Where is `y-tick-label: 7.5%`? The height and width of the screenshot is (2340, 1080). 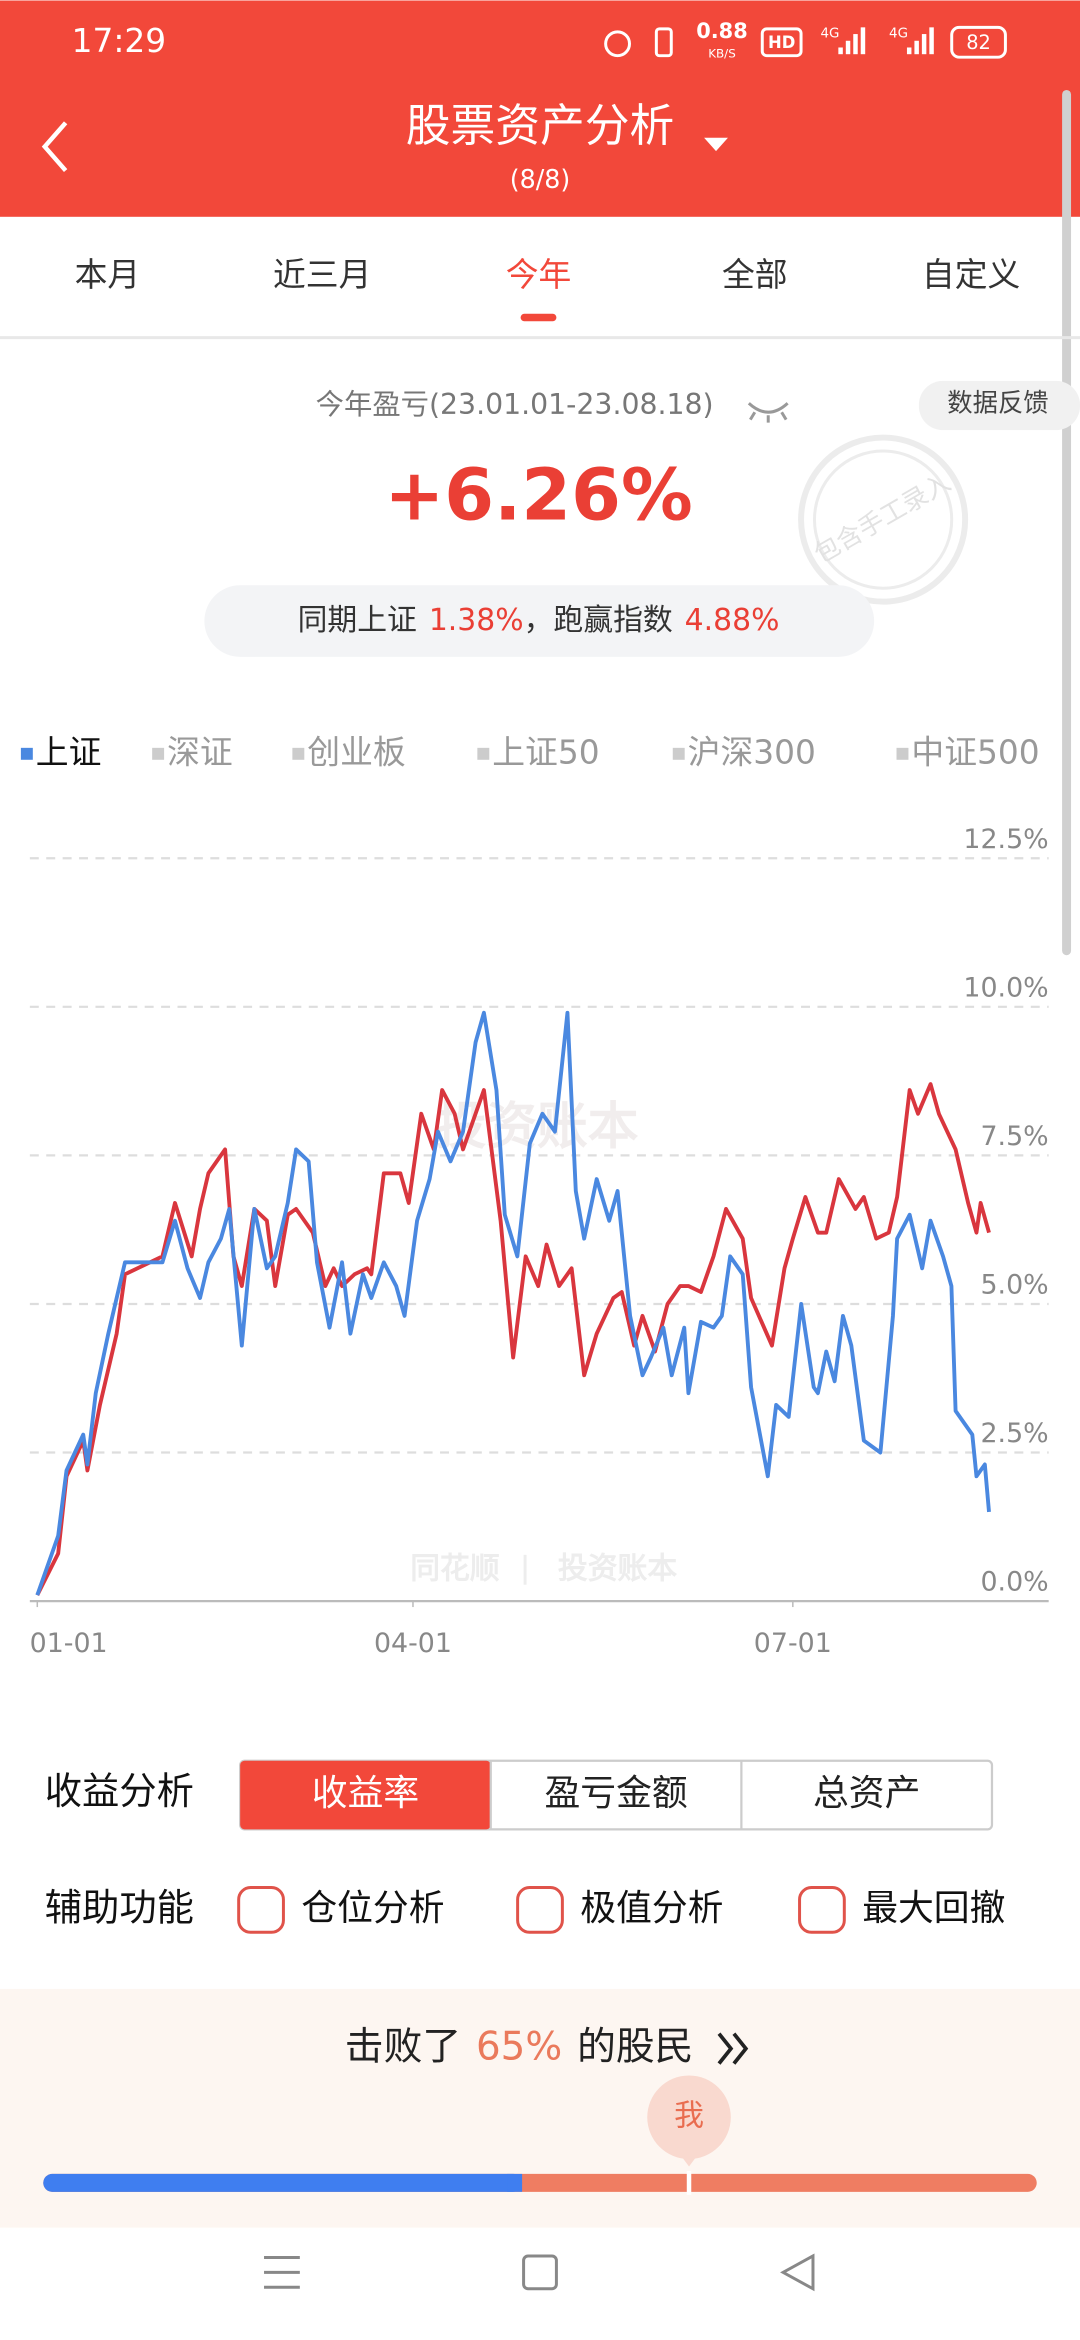 y-tick-label: 7.5% is located at coordinates (1014, 1136).